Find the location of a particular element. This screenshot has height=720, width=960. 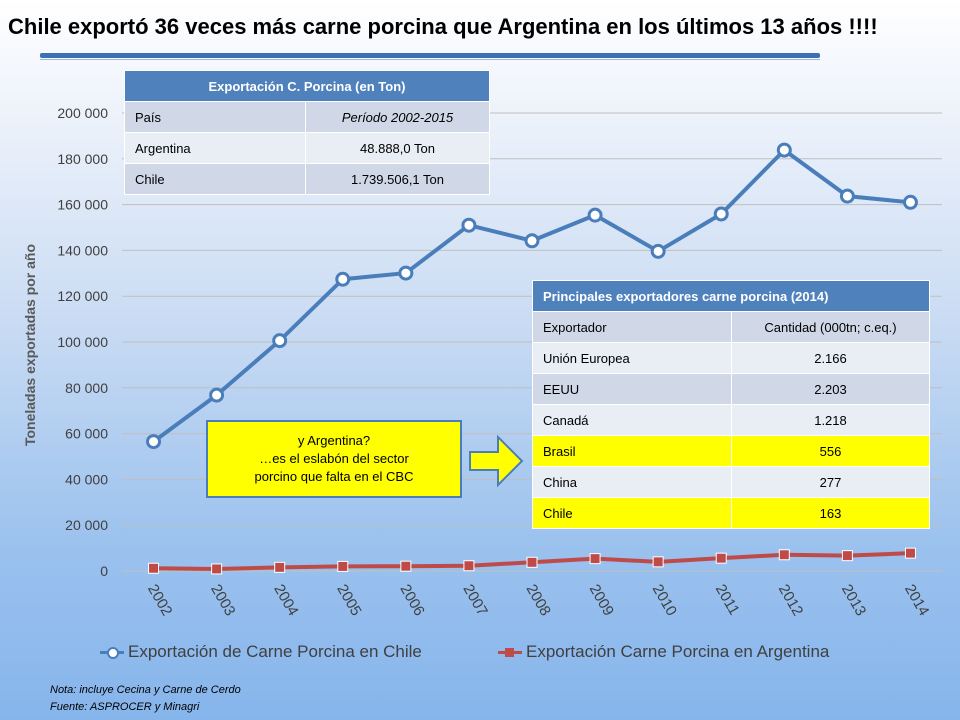

footnote-nota: Nota: incluye Cecina y Carne de Cerdo is located at coordinates (145, 690).